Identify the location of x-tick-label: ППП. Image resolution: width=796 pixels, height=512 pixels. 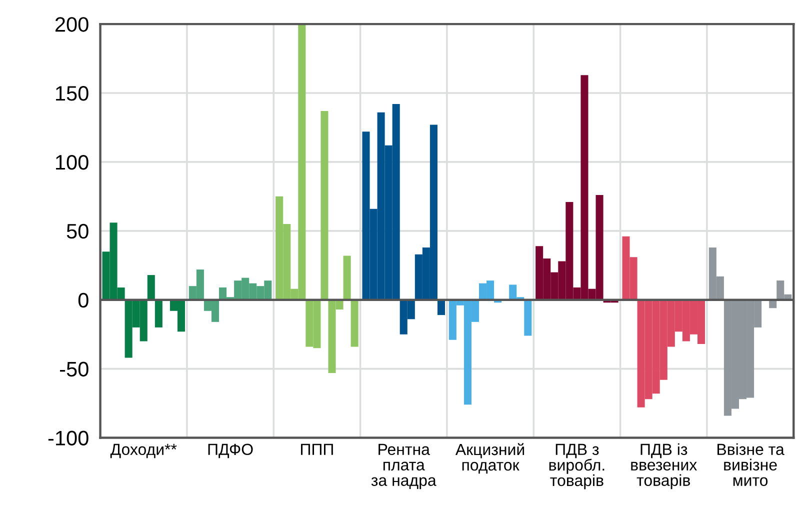
(317, 449).